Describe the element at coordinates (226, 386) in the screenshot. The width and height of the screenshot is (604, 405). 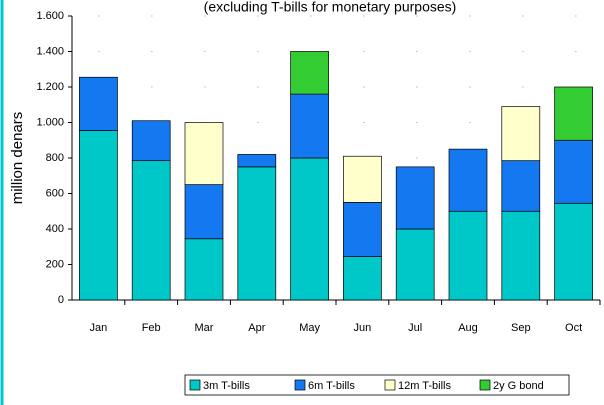
I see `legend-label: 3m T-bills` at that location.